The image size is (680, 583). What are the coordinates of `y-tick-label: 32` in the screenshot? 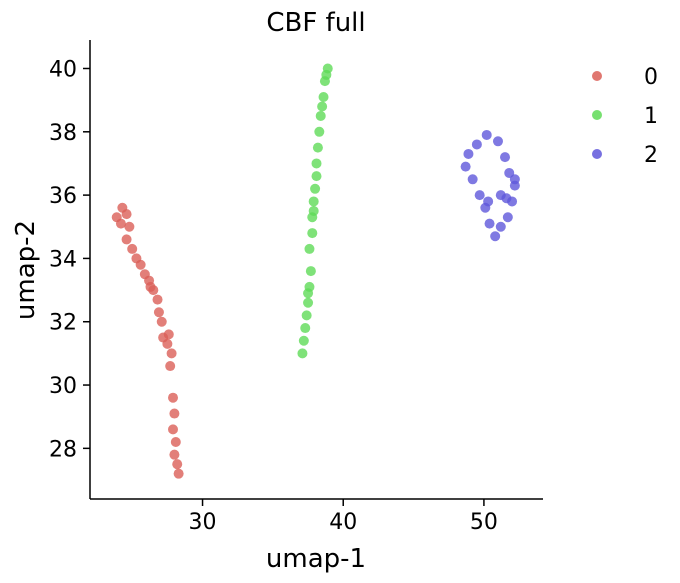 It's located at (63, 323).